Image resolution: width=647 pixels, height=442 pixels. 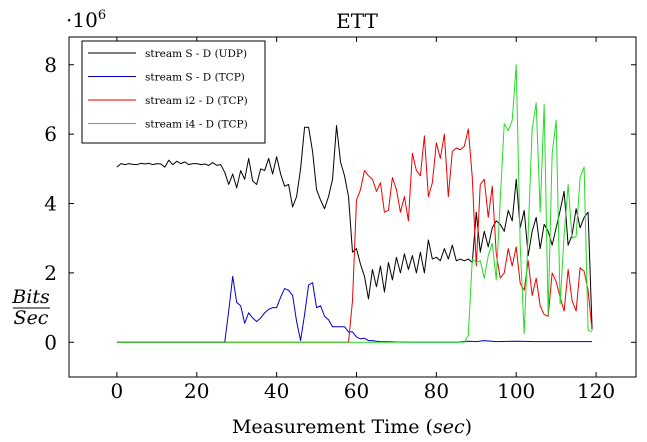 I want to click on legend-label: stream i4 - D (TCP), so click(x=196, y=125).